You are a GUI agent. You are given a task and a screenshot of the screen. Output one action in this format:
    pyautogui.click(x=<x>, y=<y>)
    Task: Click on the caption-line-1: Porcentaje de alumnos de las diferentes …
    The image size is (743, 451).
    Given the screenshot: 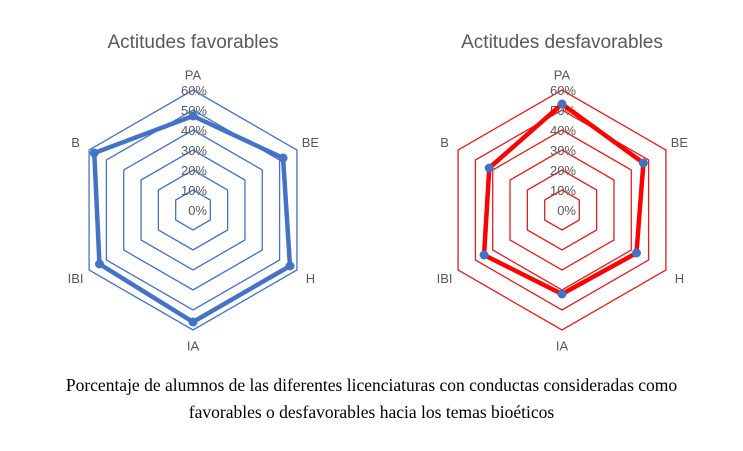 What is the action you would take?
    pyautogui.click(x=371, y=385)
    